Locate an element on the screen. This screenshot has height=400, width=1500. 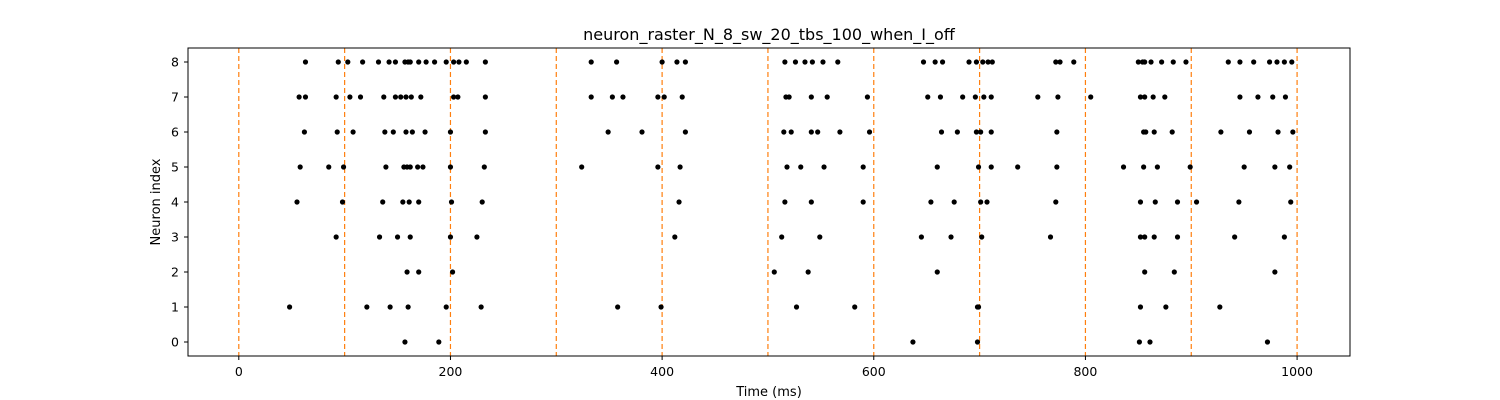
y-tick-label: 1 is located at coordinates (175, 307).